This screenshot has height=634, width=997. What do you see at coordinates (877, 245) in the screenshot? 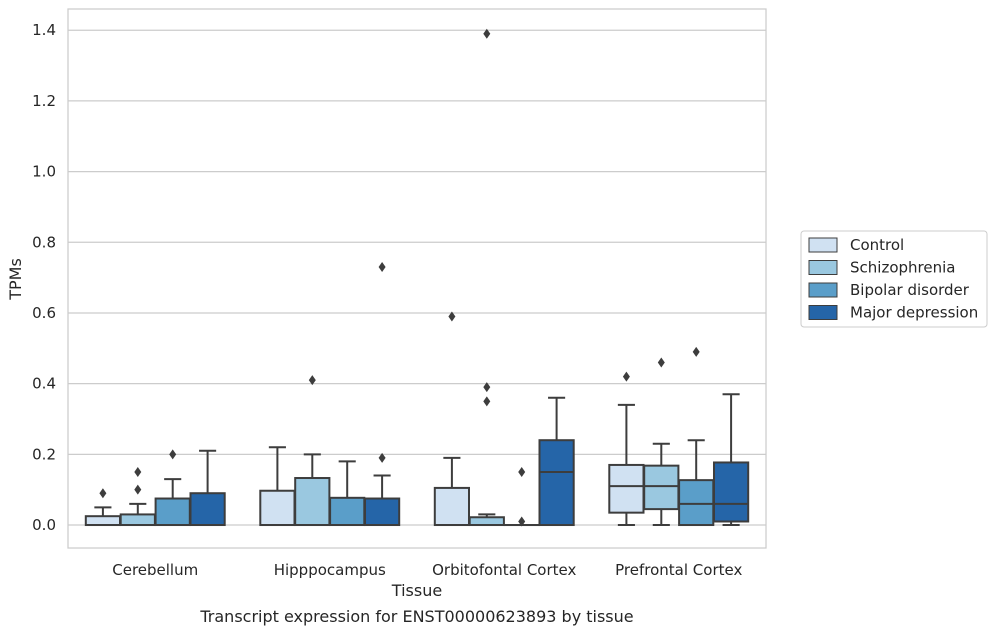
I see `legend-label: Control` at bounding box center [877, 245].